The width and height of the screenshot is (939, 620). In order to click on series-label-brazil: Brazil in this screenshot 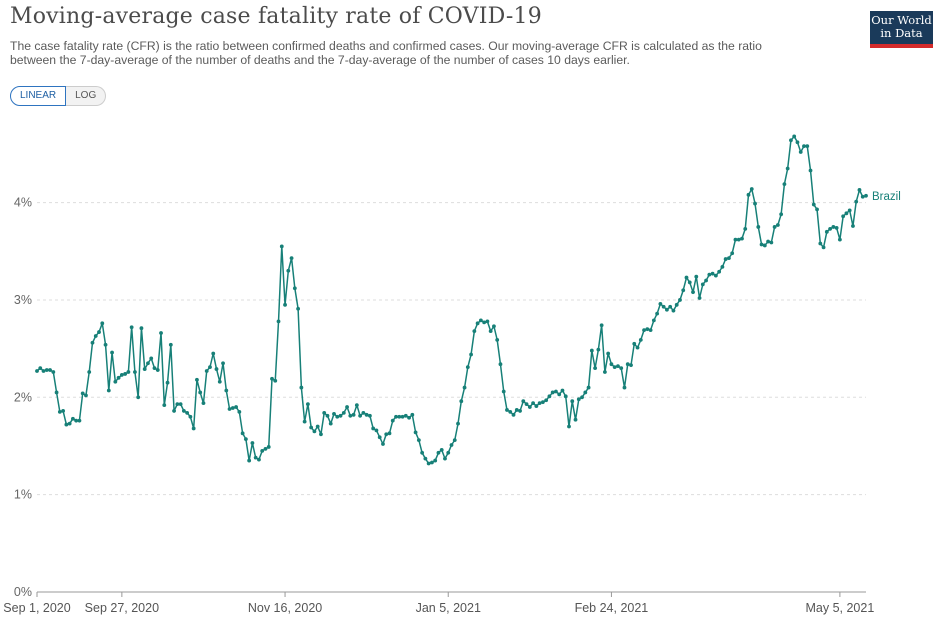, I will do `click(886, 197)`.